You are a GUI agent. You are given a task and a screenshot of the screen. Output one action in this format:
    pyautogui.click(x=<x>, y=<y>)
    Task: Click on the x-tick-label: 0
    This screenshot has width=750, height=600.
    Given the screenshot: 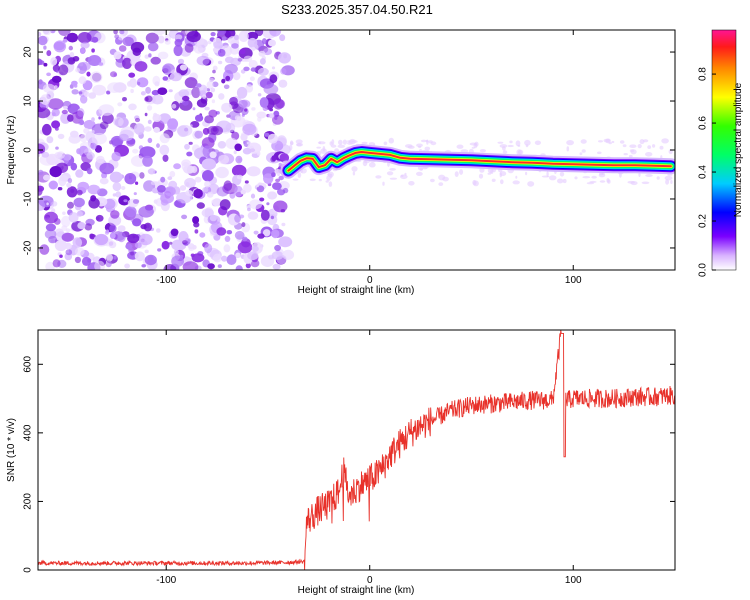 What is the action you would take?
    pyautogui.click(x=370, y=580)
    